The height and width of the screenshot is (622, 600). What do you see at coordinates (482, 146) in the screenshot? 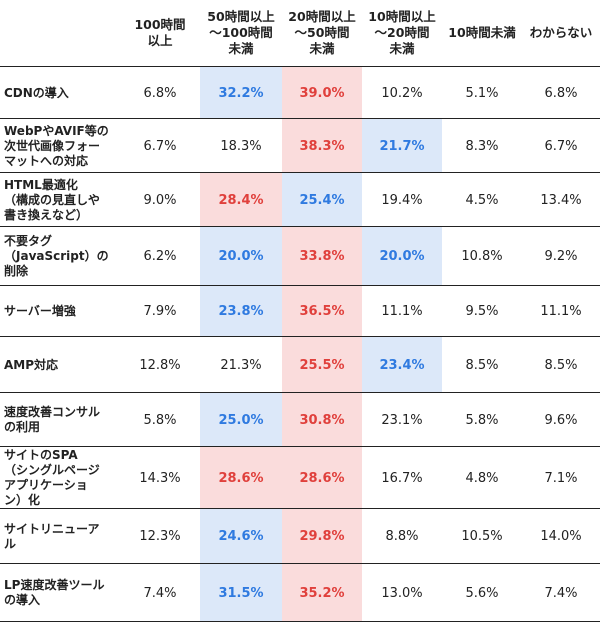
I see `value-cell: 8.3%` at bounding box center [482, 146].